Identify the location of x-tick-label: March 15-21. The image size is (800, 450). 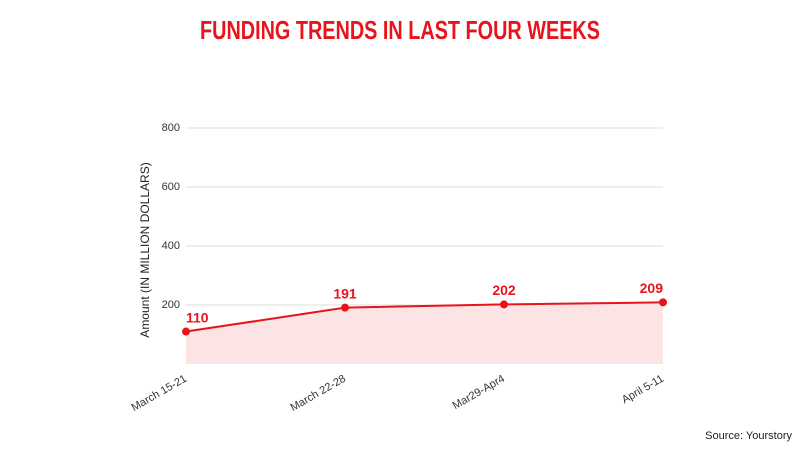
(158, 393).